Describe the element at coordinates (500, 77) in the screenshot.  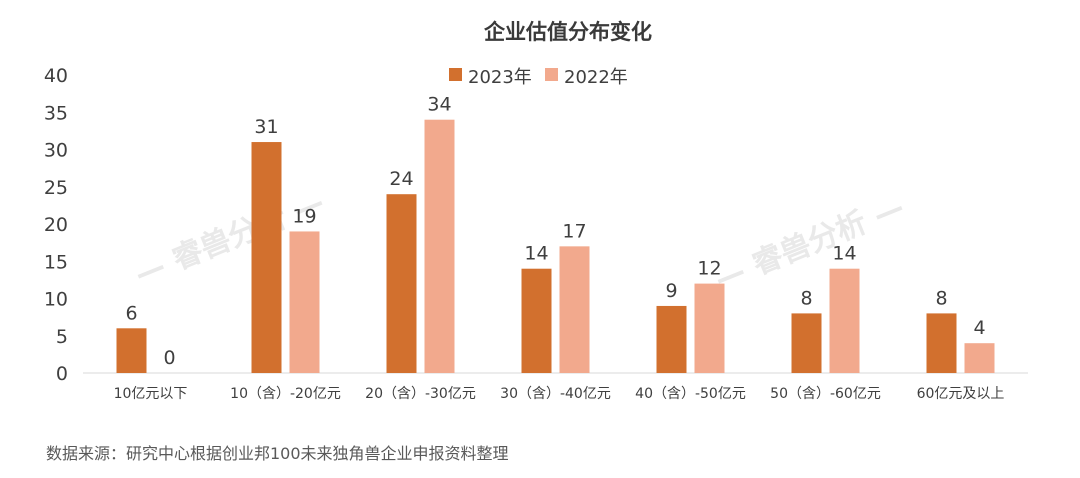
I see `legend-label-2023: 2023年` at that location.